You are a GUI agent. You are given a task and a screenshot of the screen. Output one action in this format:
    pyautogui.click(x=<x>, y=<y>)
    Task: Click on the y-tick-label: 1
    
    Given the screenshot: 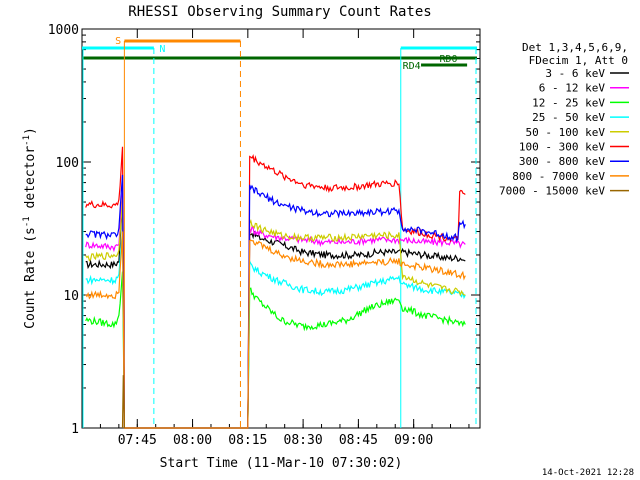 What is the action you would take?
    pyautogui.click(x=75, y=429)
    